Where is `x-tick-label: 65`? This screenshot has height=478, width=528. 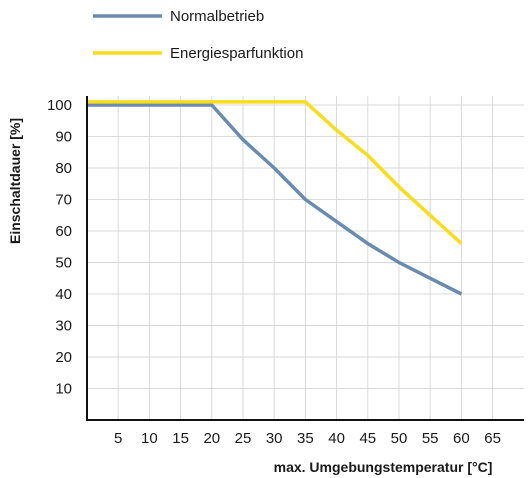
x-tick-label: 65 is located at coordinates (492, 438).